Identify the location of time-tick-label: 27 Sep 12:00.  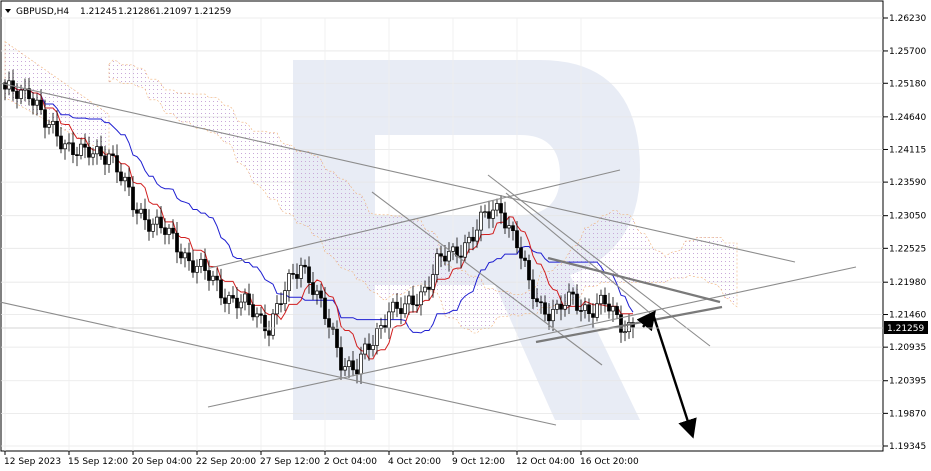
(290, 462).